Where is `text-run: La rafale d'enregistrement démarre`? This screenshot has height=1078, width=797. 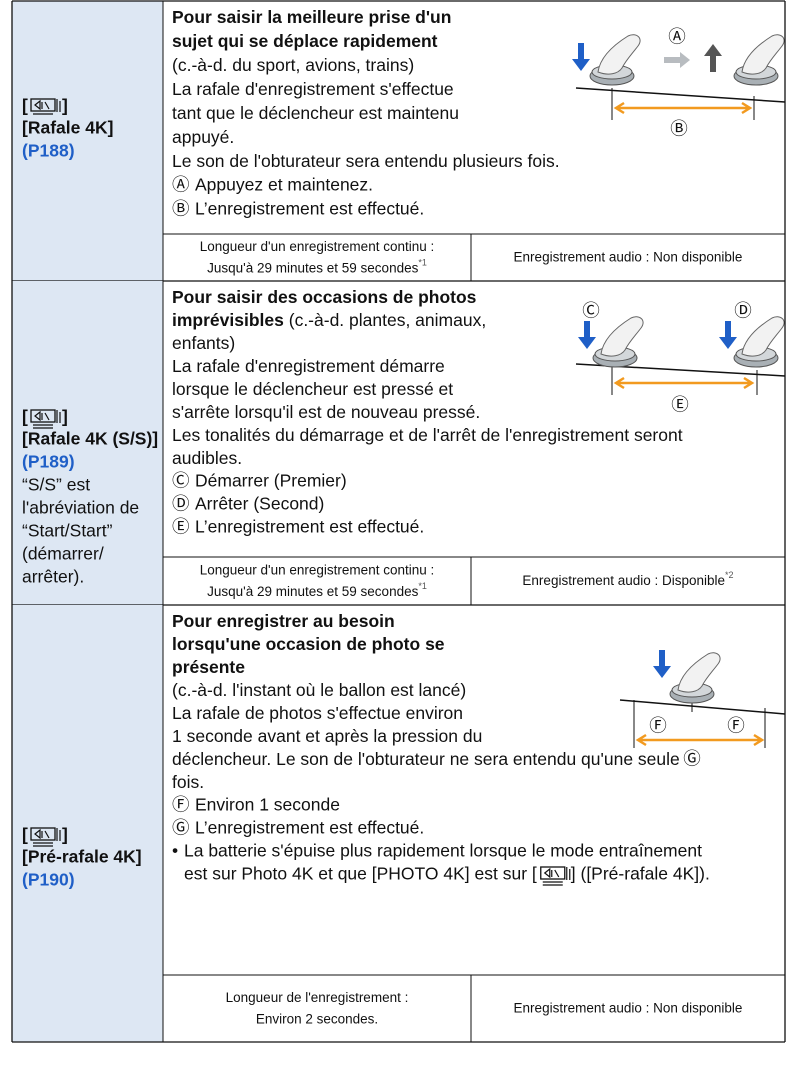 text-run: La rafale d'enregistrement démarre is located at coordinates (308, 366).